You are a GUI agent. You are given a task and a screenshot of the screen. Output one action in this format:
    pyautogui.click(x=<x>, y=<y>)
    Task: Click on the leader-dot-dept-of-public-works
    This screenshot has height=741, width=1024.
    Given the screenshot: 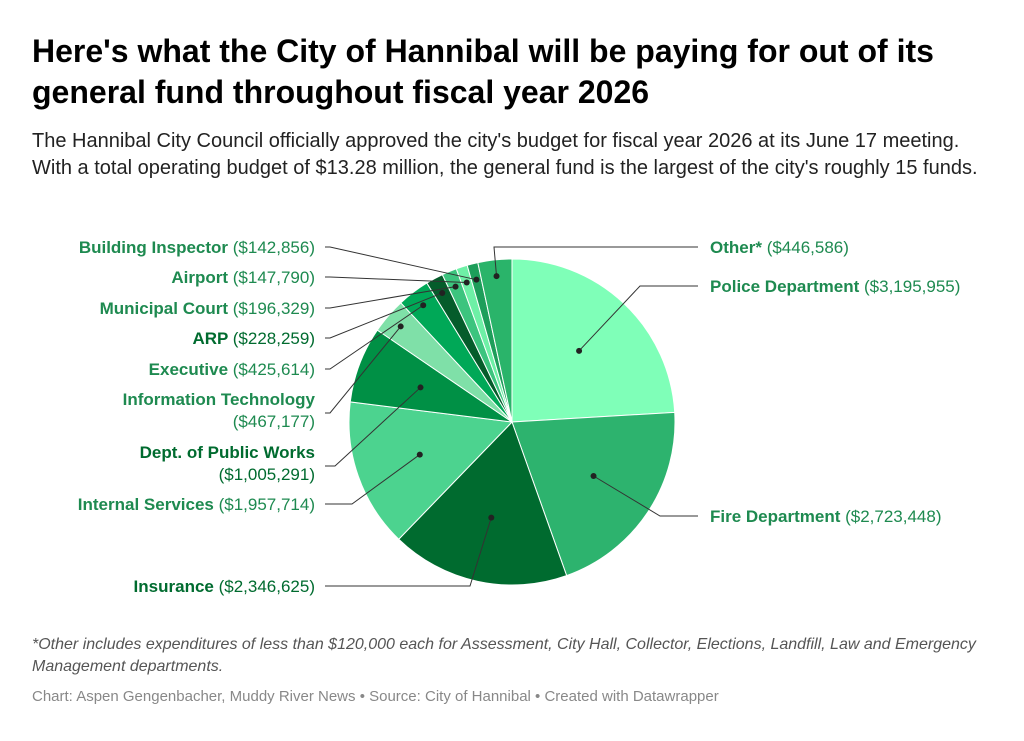 What is the action you would take?
    pyautogui.click(x=420, y=387)
    